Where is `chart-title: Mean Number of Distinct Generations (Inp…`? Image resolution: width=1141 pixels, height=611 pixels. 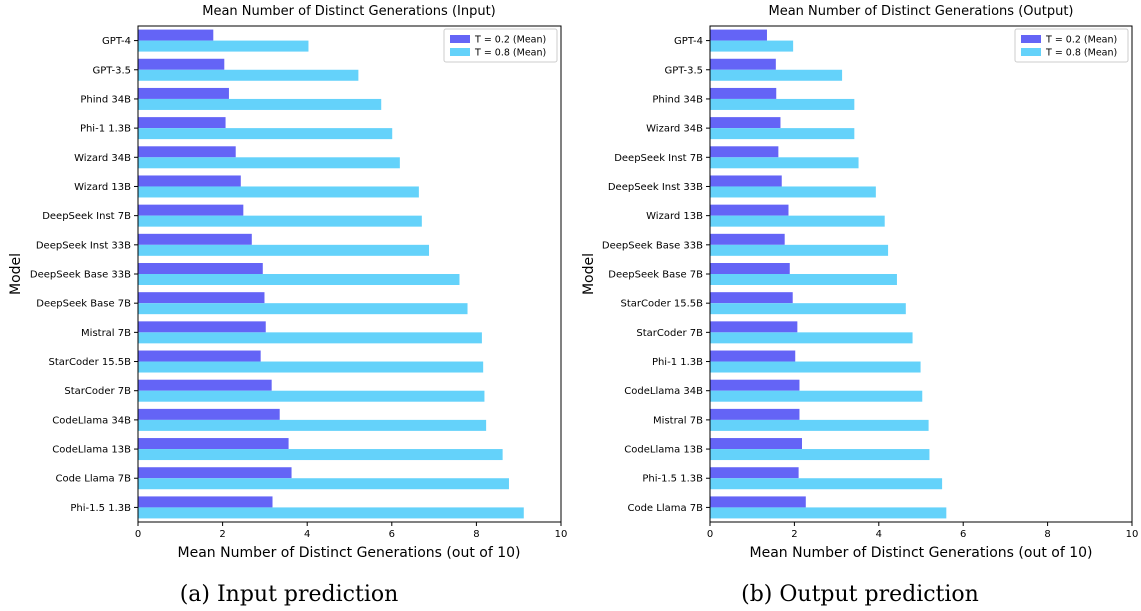 chart-title: Mean Number of Distinct Generations (Inp… is located at coordinates (349, 11).